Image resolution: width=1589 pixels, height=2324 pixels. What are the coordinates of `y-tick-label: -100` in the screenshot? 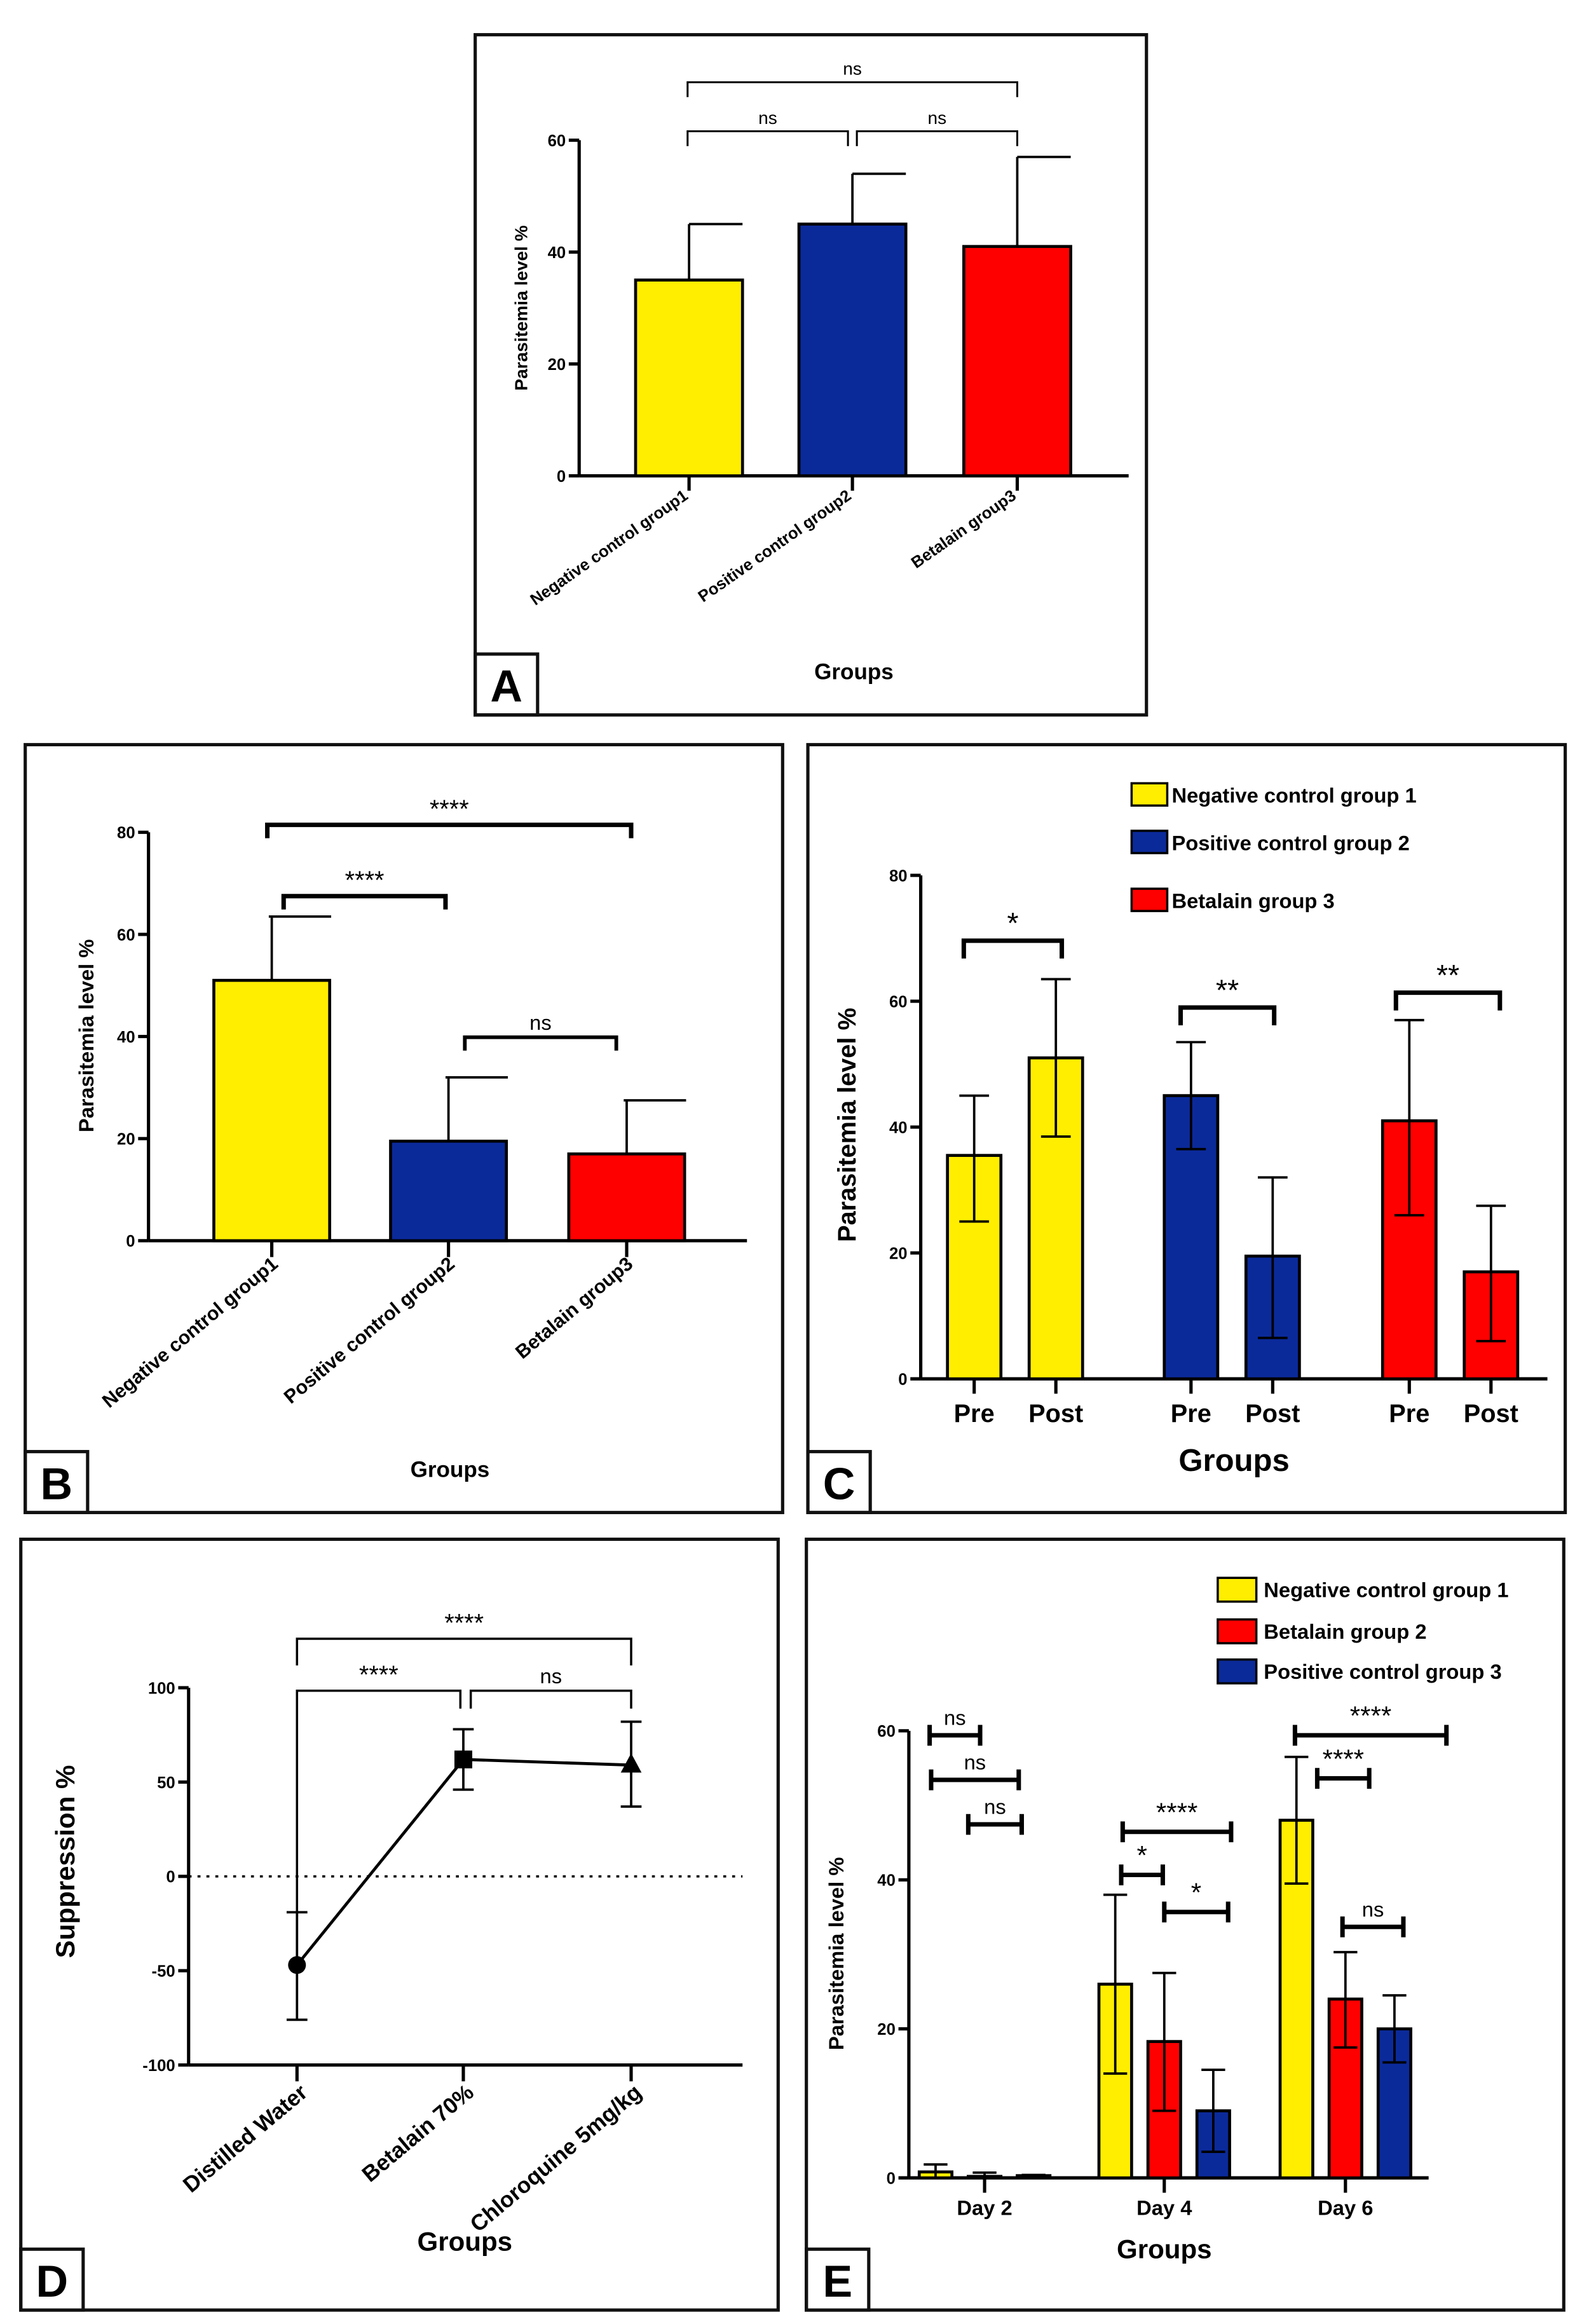 It's located at (158, 2066).